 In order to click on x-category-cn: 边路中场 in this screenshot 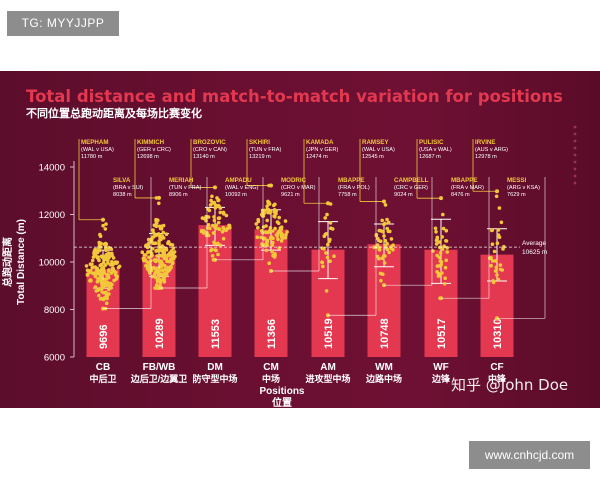, I will do `click(383, 378)`.